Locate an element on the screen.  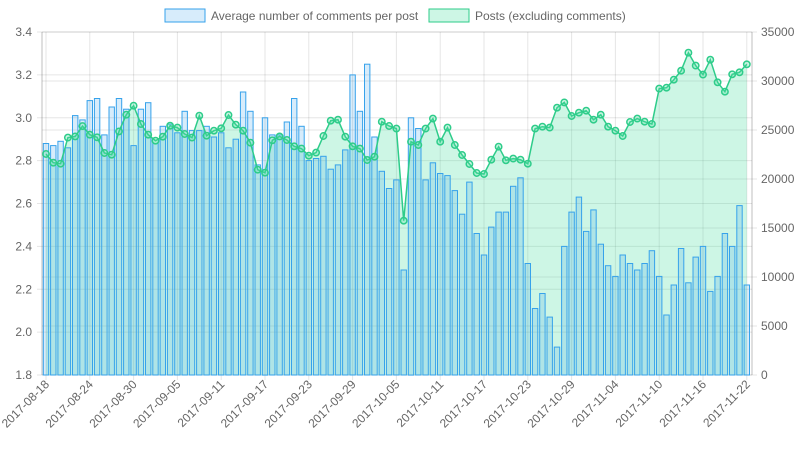
y-right-tick-label: 0 is located at coordinates (764, 375).